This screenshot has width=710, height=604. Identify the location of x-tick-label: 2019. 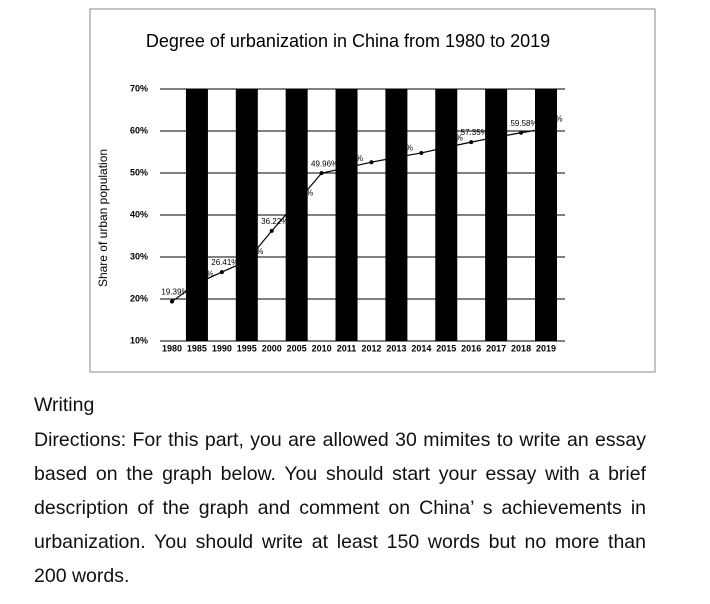
(546, 348).